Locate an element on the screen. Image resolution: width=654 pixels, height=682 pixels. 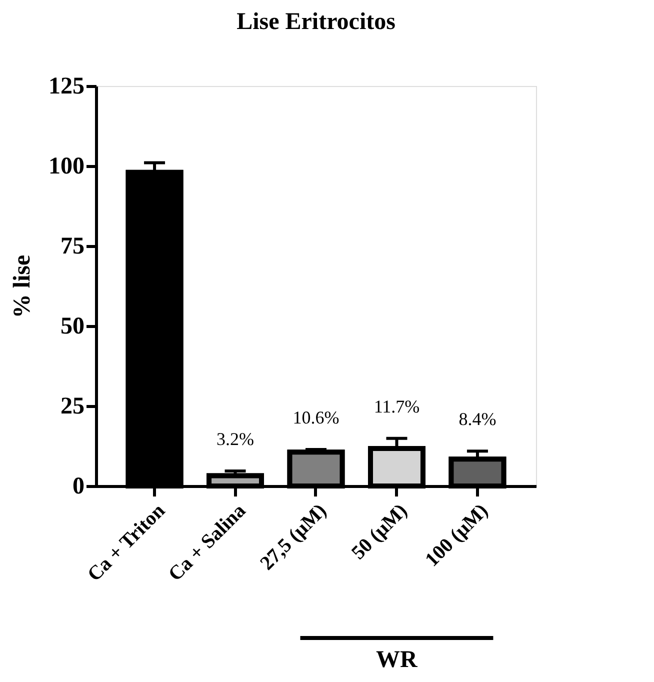
y-tick-label: 100 is located at coordinates (66, 167).